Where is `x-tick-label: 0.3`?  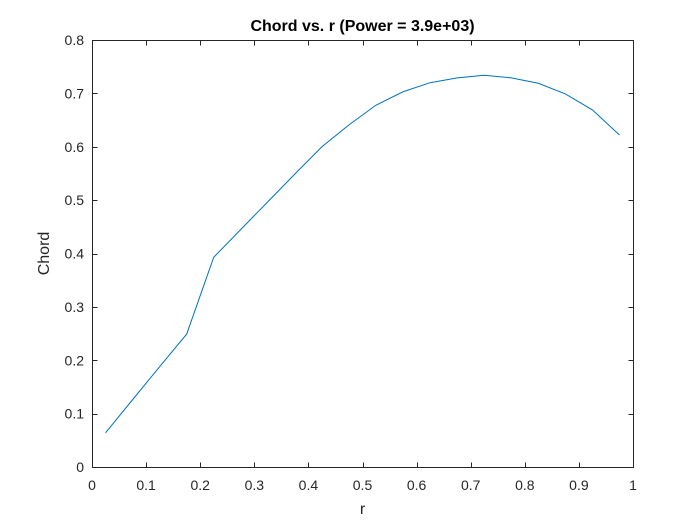
x-tick-label: 0.3 is located at coordinates (255, 485).